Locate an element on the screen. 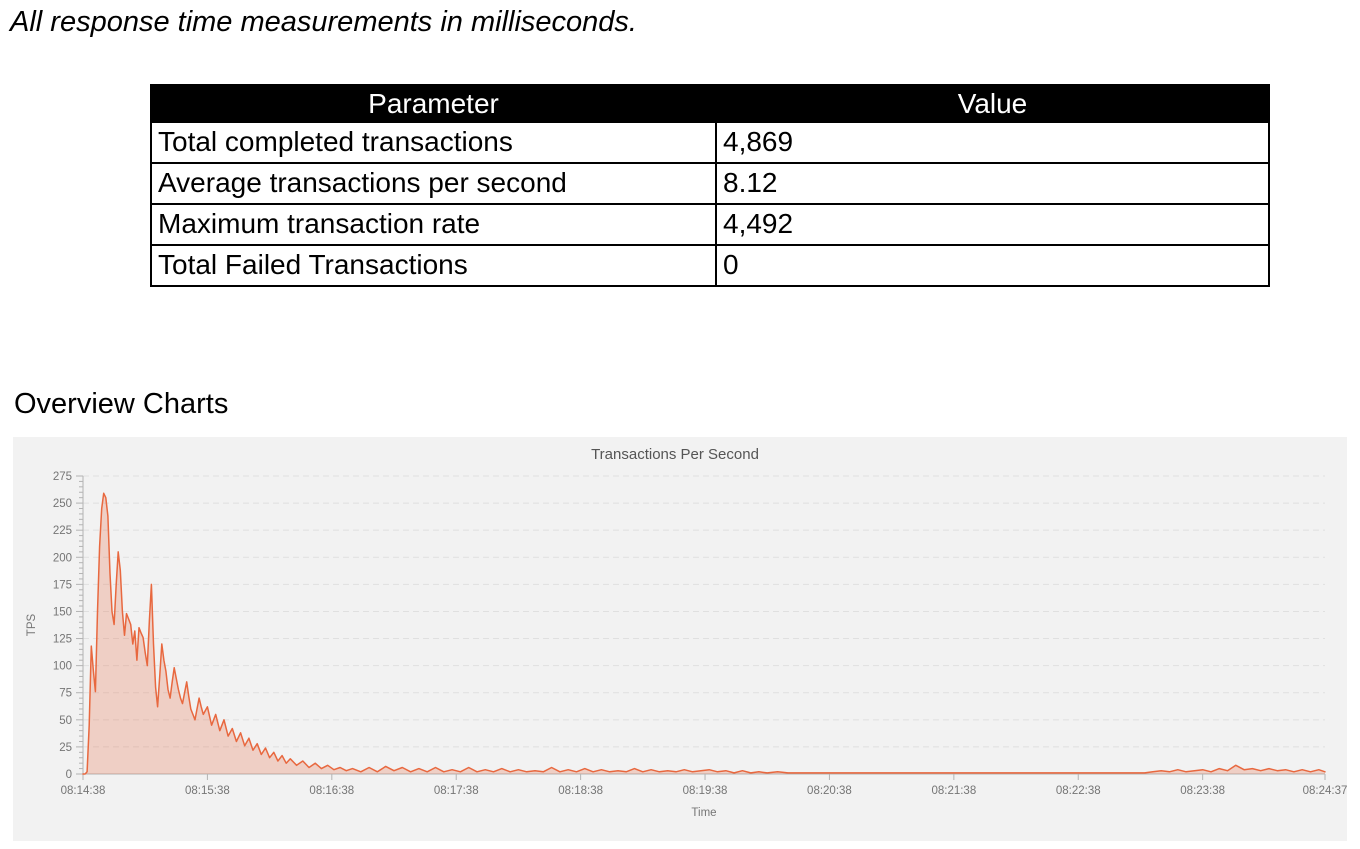  y-tick-label: 75 is located at coordinates (65, 694).